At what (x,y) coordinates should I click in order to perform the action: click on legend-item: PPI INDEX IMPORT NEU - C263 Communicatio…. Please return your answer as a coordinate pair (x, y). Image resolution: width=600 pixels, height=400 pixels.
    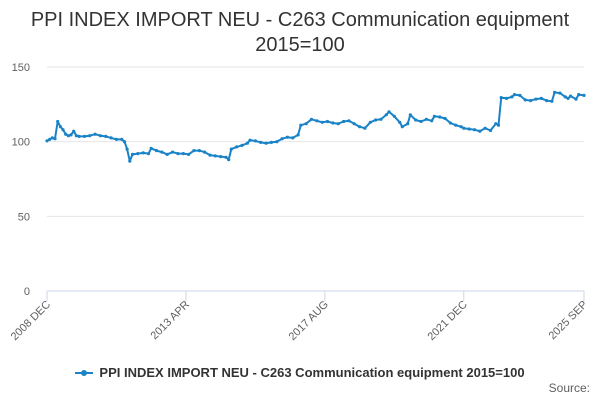
    Looking at the image, I should click on (300, 372).